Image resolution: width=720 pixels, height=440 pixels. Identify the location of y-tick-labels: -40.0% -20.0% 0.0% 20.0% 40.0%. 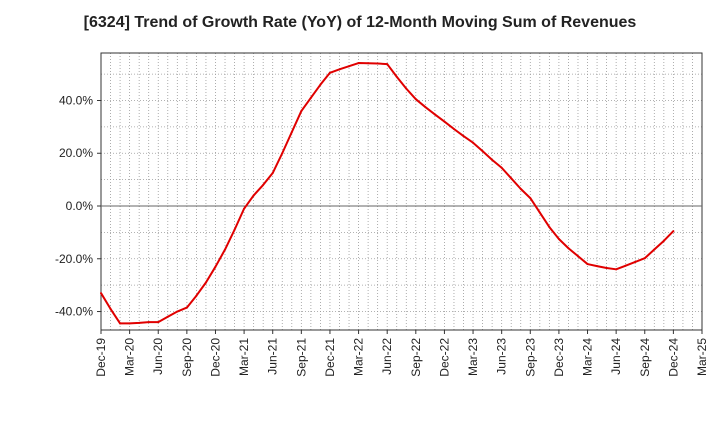
(74, 205).